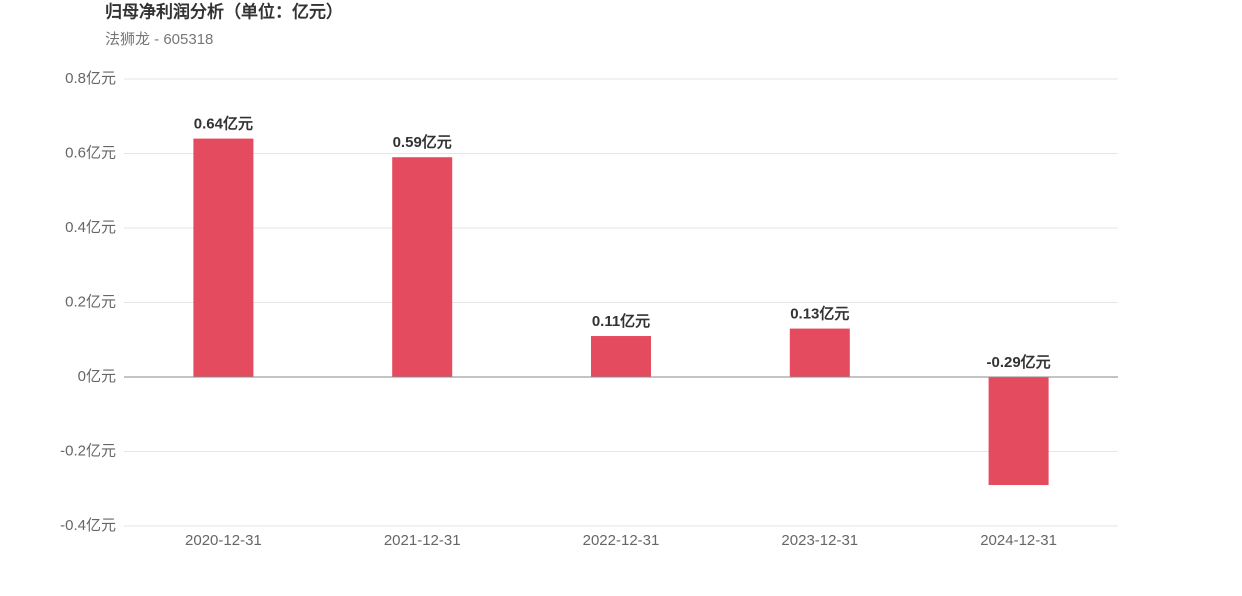 The height and width of the screenshot is (596, 1242). Describe the element at coordinates (223, 124) in the screenshot. I see `value-label: 0.64亿元` at that location.